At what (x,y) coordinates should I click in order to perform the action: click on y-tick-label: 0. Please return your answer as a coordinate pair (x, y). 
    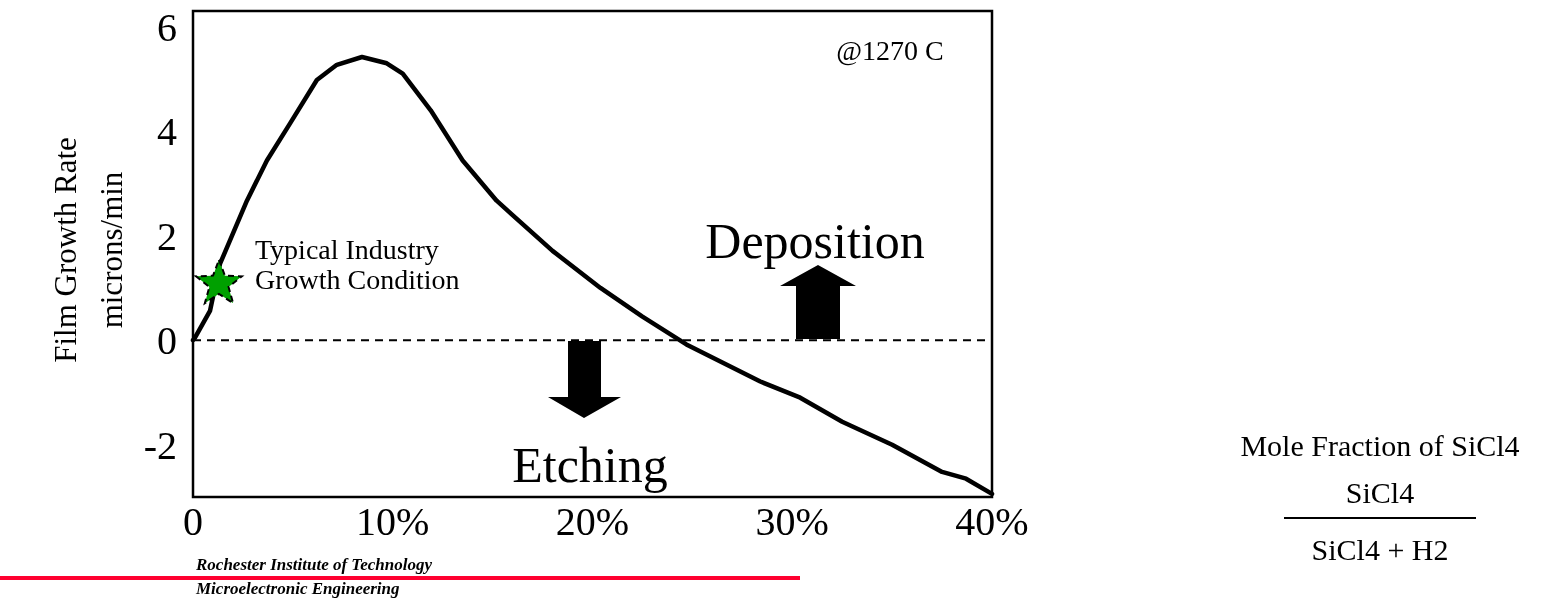
    Looking at the image, I should click on (167, 341).